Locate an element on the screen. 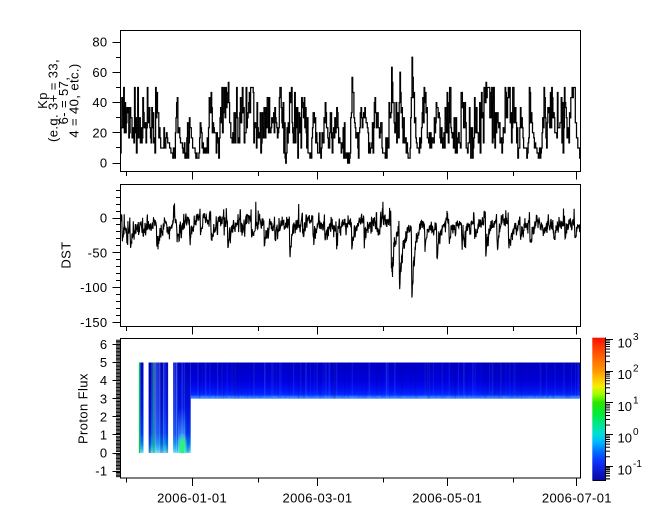 Image resolution: width=665 pixels, height=523 pixels. svg-text: 40 is located at coordinates (99, 102).